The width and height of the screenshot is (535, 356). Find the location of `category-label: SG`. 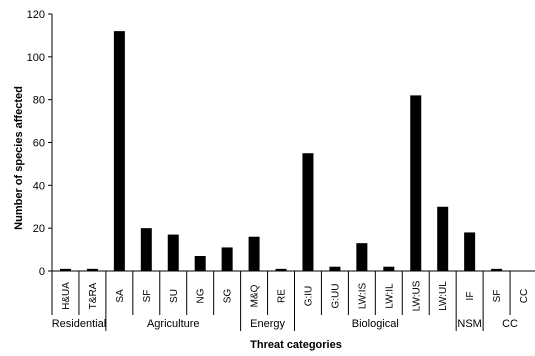

category-label: SG is located at coordinates (228, 296).